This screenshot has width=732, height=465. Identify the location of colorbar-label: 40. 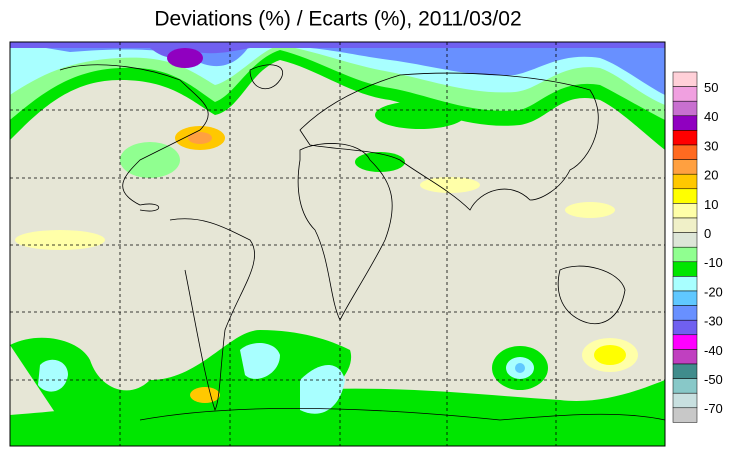
(711, 116).